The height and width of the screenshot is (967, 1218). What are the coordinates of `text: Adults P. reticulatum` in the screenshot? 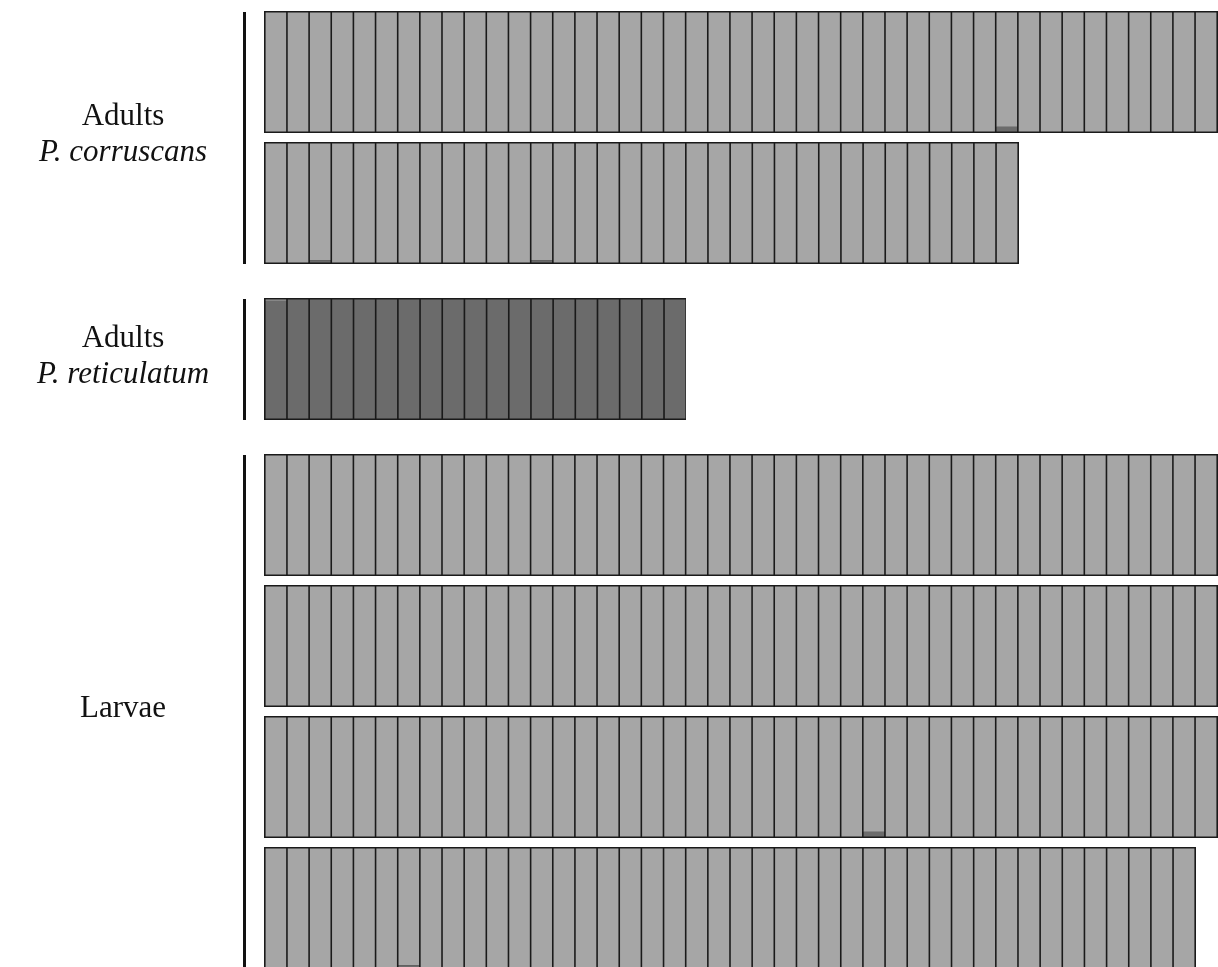 It's located at (123, 354).